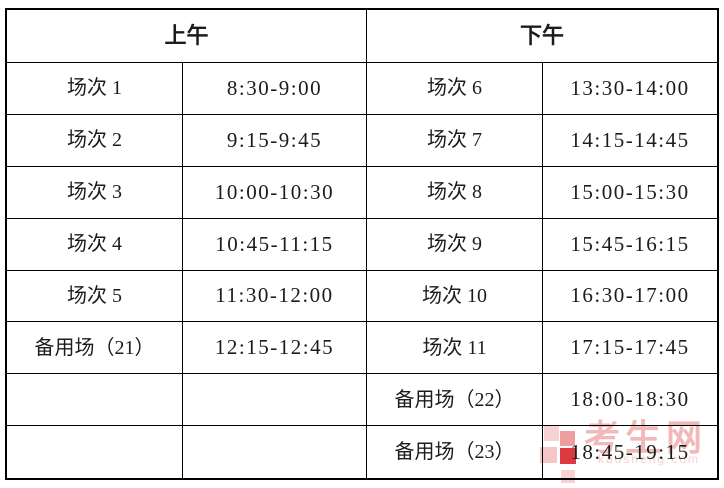 The width and height of the screenshot is (724, 488). What do you see at coordinates (455, 348) in the screenshot?
I see `cell-session-label: 场次 11` at bounding box center [455, 348].